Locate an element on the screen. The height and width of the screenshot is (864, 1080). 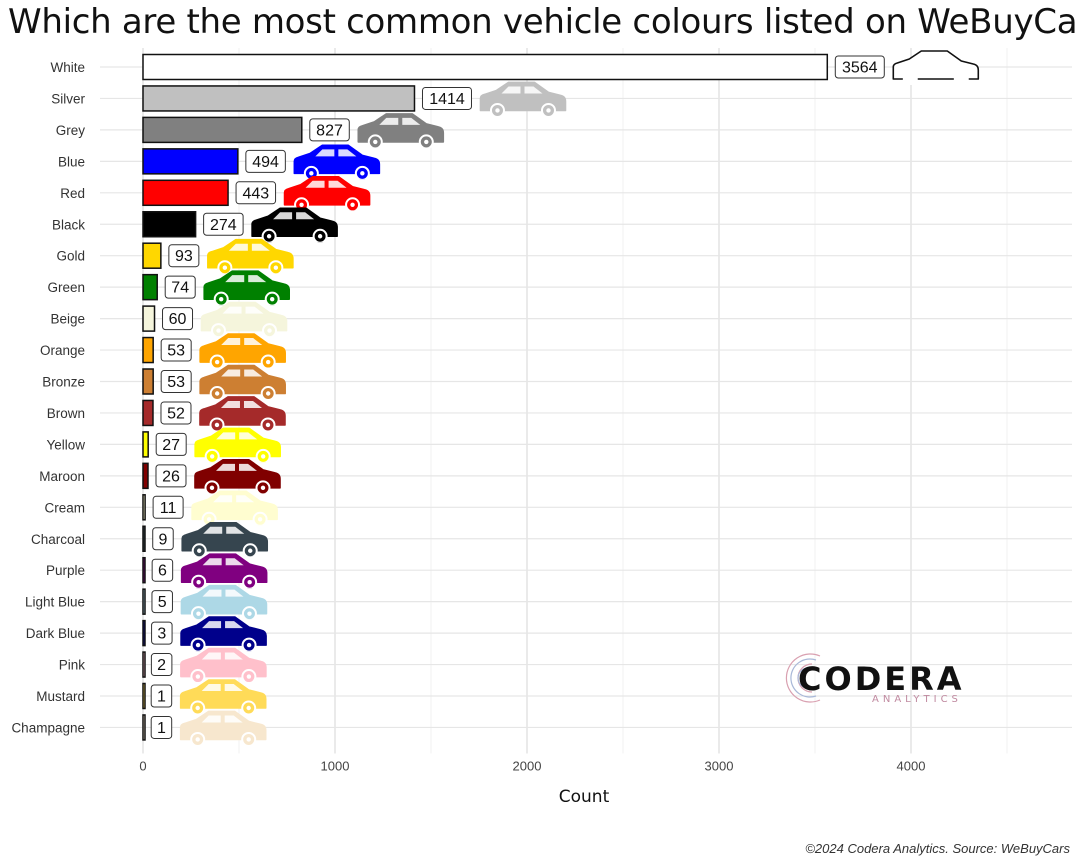
value-label-text: 5 is located at coordinates (162, 602).